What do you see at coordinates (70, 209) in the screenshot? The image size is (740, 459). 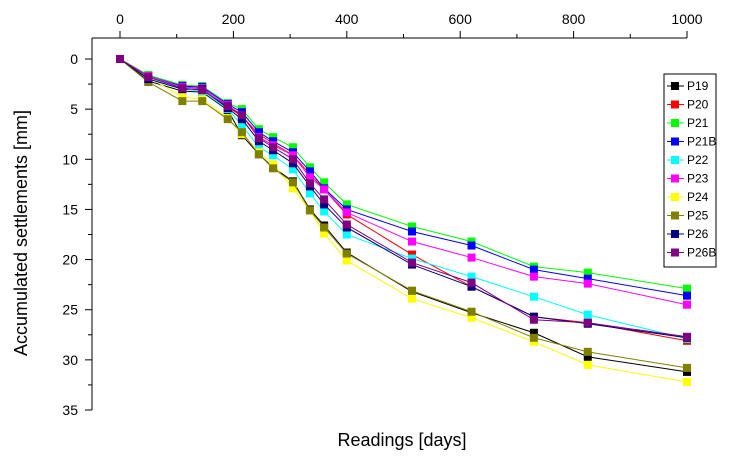 I see `y-tick-label: 15` at bounding box center [70, 209].